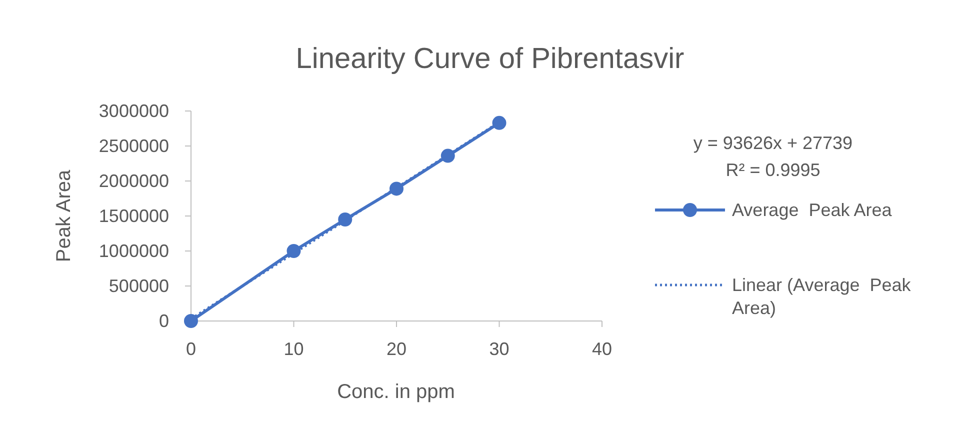  What do you see at coordinates (133, 251) in the screenshot?
I see `y-tick-label: 1000000` at bounding box center [133, 251].